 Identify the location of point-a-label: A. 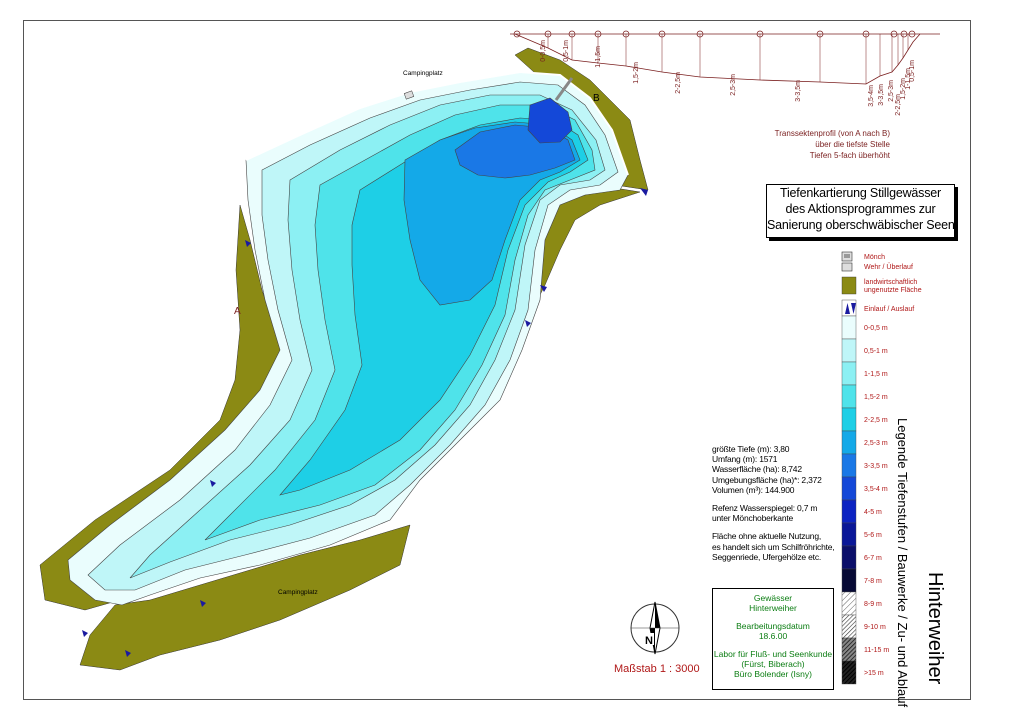
(237, 311).